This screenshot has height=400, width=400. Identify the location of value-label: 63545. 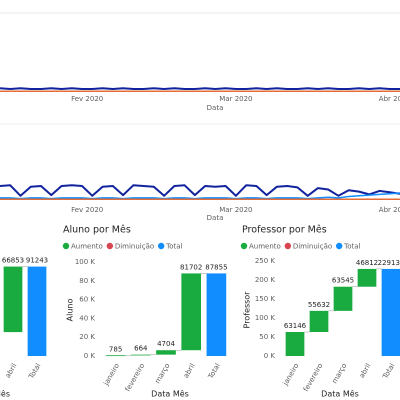
(343, 281).